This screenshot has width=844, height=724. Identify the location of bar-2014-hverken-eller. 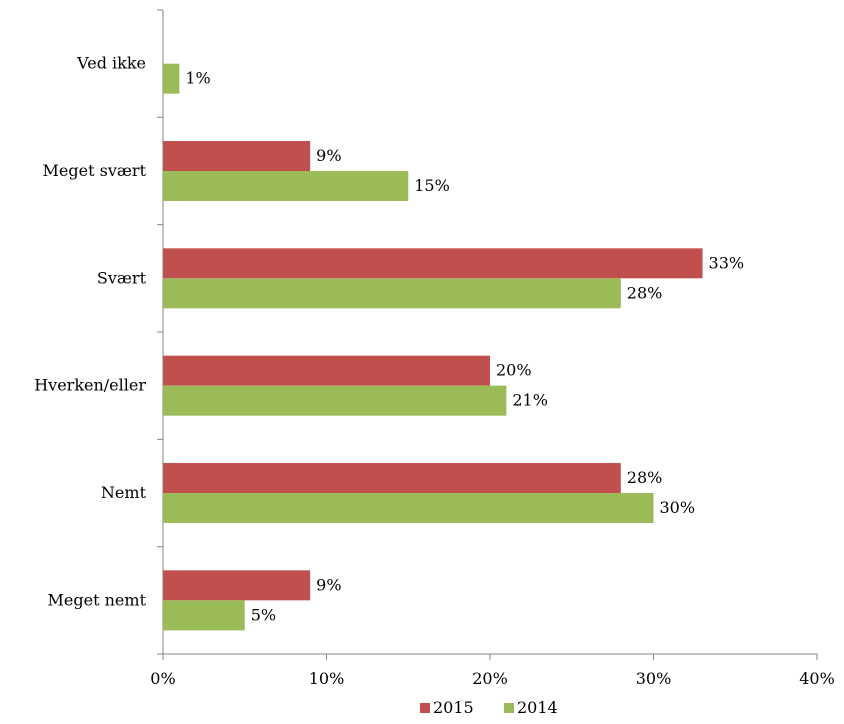
(335, 400).